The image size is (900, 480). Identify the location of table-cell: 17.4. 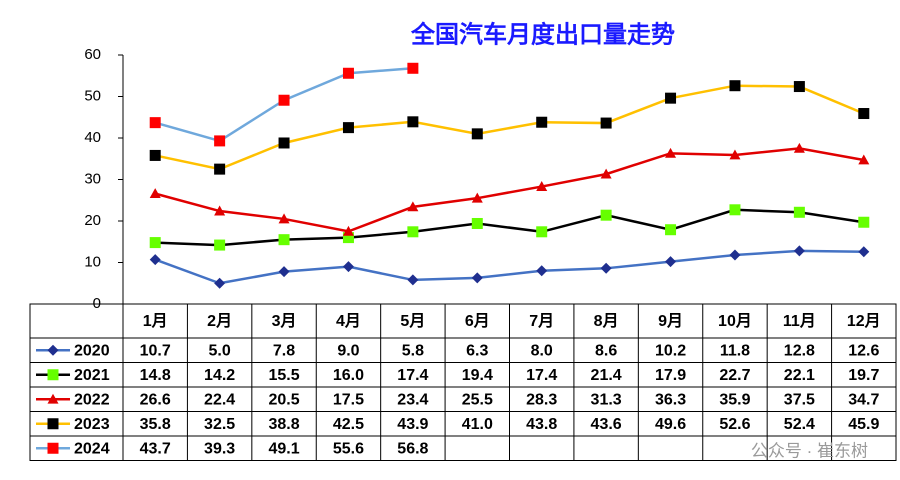
(541, 375).